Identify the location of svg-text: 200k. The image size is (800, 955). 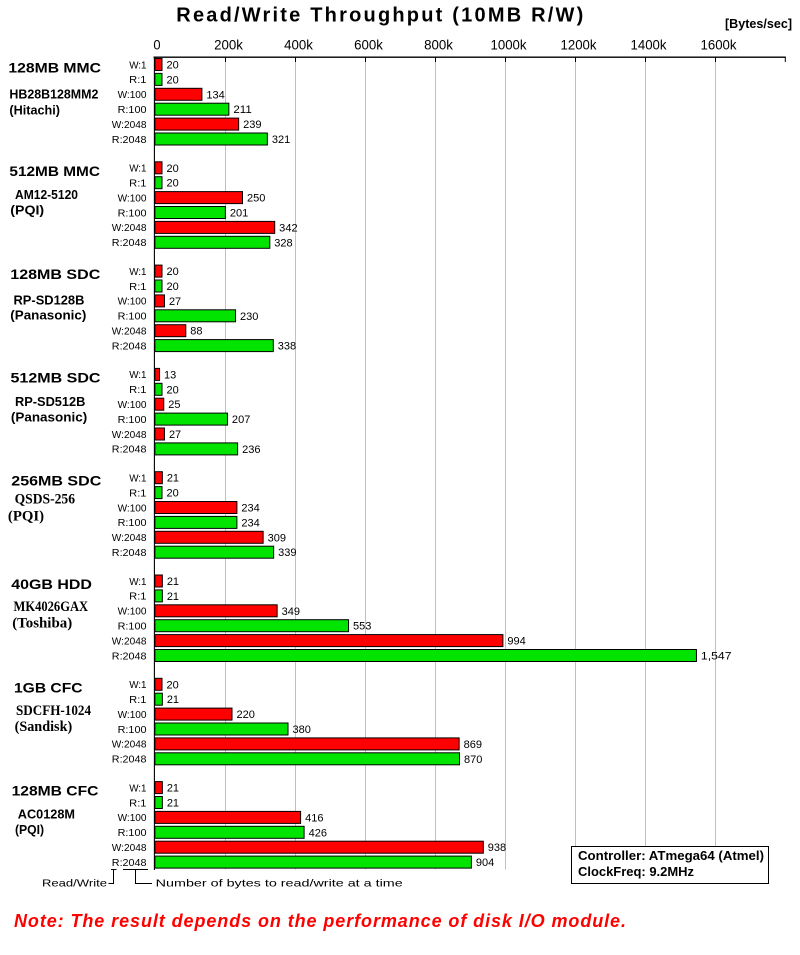
(228, 45).